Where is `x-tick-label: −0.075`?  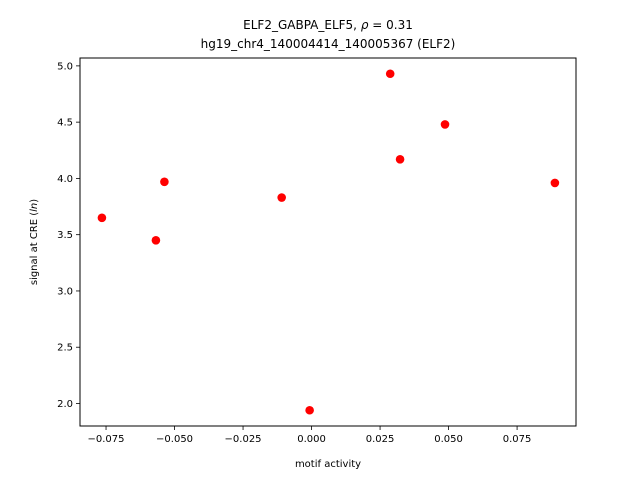
x-tick-label: −0.075 is located at coordinates (106, 439).